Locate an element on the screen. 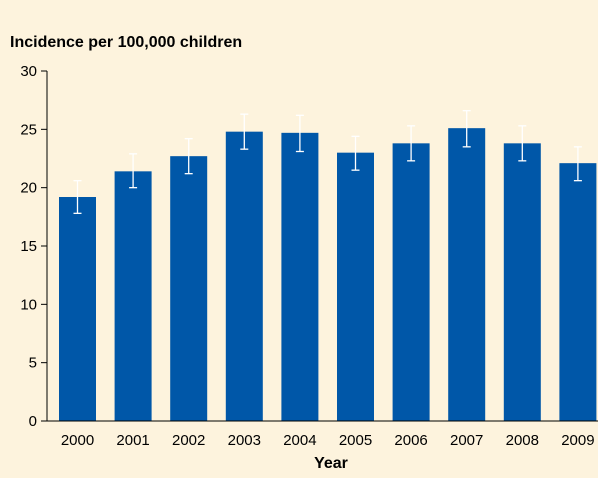 This screenshot has width=598, height=478. bar-2005 is located at coordinates (355, 286).